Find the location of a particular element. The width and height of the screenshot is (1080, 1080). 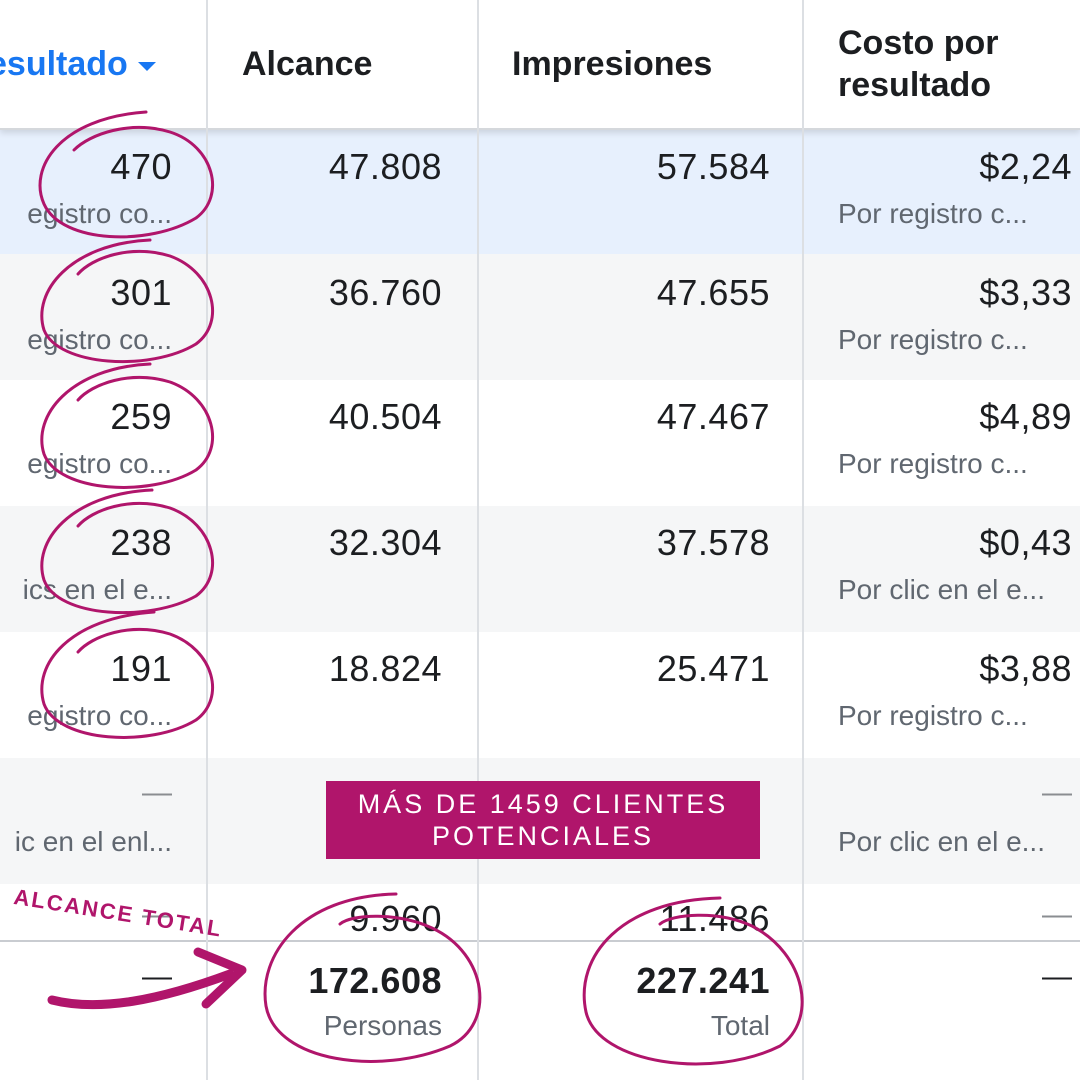

alcance-value: 18.824 is located at coordinates (385, 668).